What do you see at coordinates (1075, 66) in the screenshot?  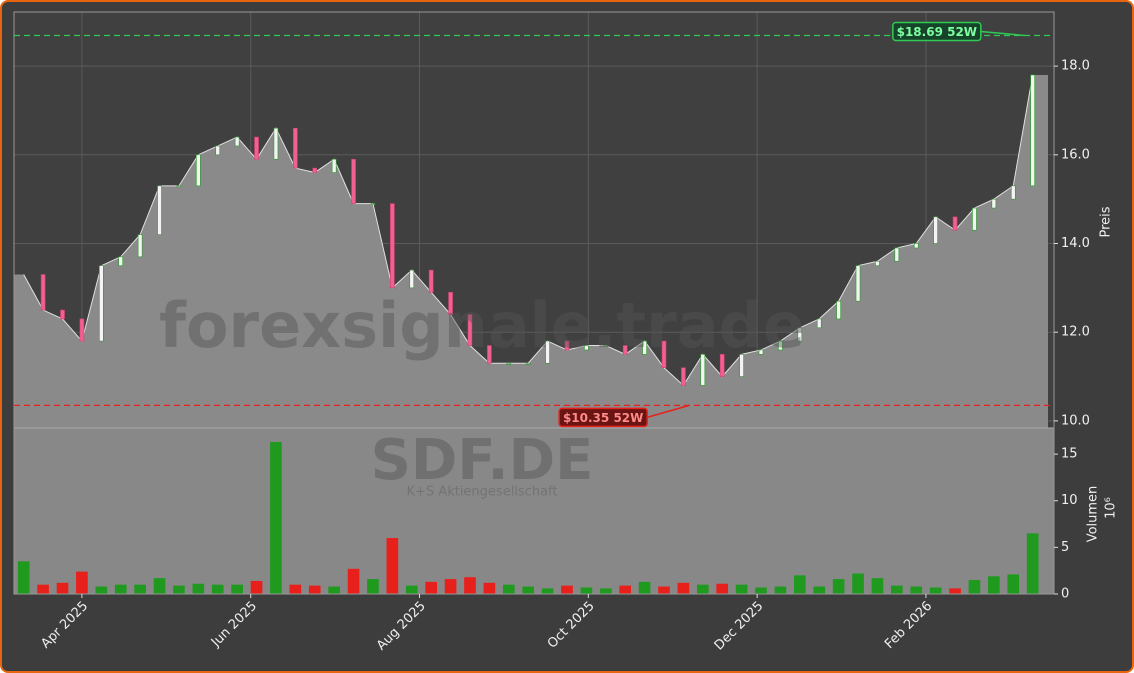 I see `y-tick-label: 18.0` at bounding box center [1075, 66].